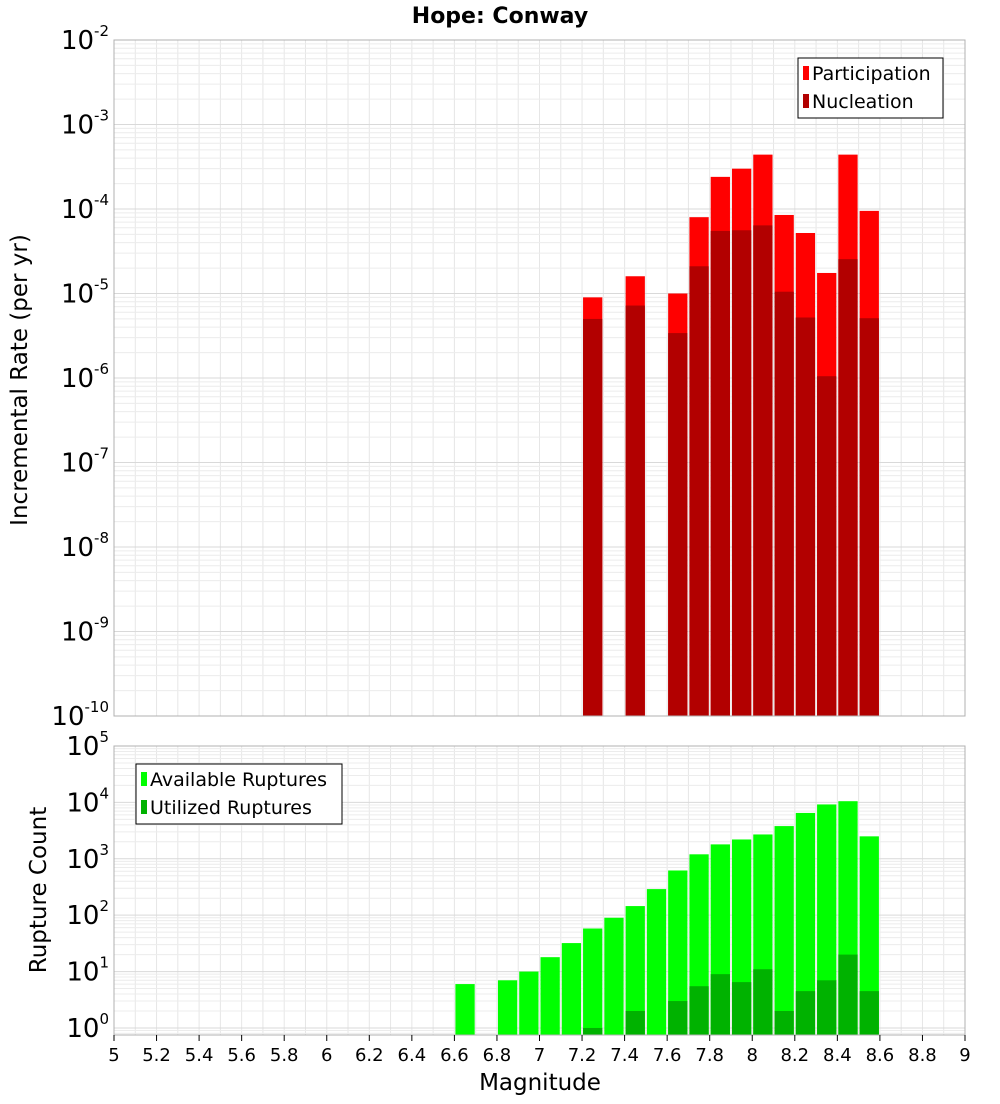 The height and width of the screenshot is (1104, 1000). What do you see at coordinates (199, 1055) in the screenshot?
I see `x-tick-label: 5.4` at bounding box center [199, 1055].